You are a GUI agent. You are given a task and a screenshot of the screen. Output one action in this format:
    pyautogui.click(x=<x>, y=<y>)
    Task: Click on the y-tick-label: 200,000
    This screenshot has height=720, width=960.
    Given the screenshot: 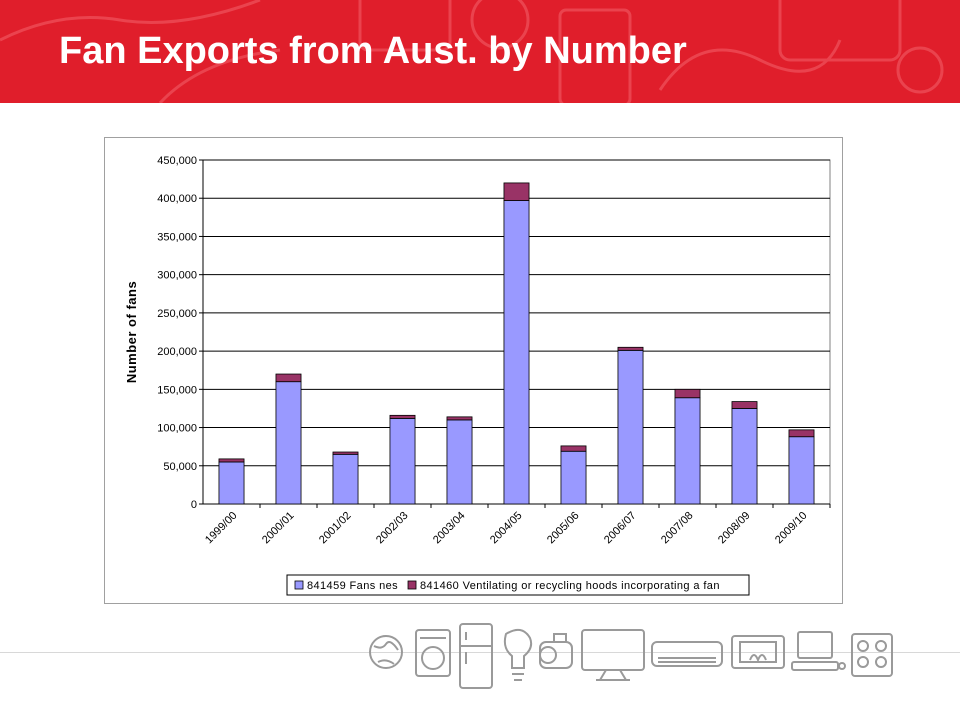 What is the action you would take?
    pyautogui.click(x=177, y=352)
    